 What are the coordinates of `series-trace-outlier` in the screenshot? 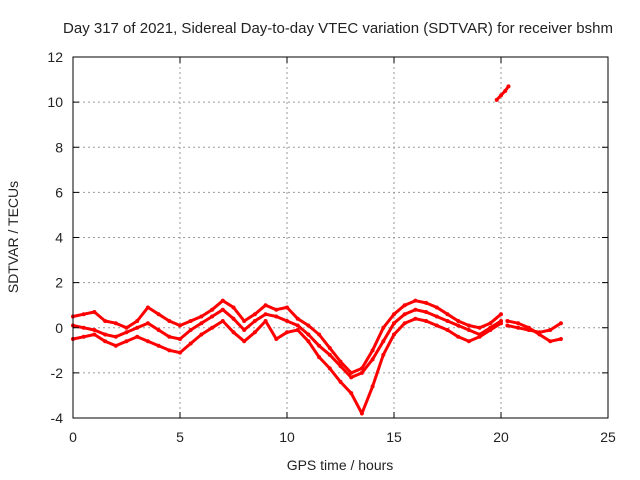 It's located at (502, 93).